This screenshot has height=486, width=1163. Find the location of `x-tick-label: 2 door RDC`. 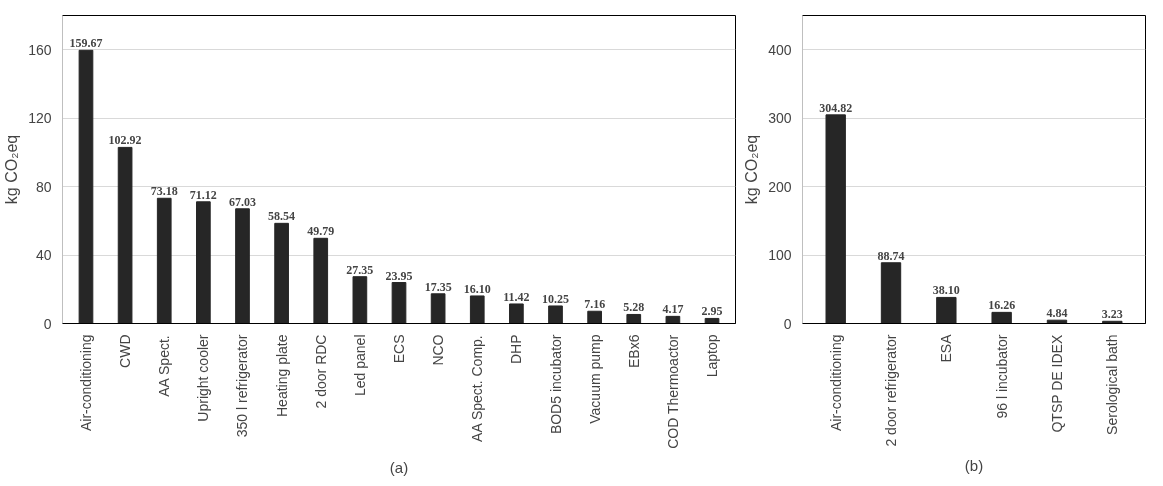

x-tick-label: 2 door RDC is located at coordinates (320, 371).